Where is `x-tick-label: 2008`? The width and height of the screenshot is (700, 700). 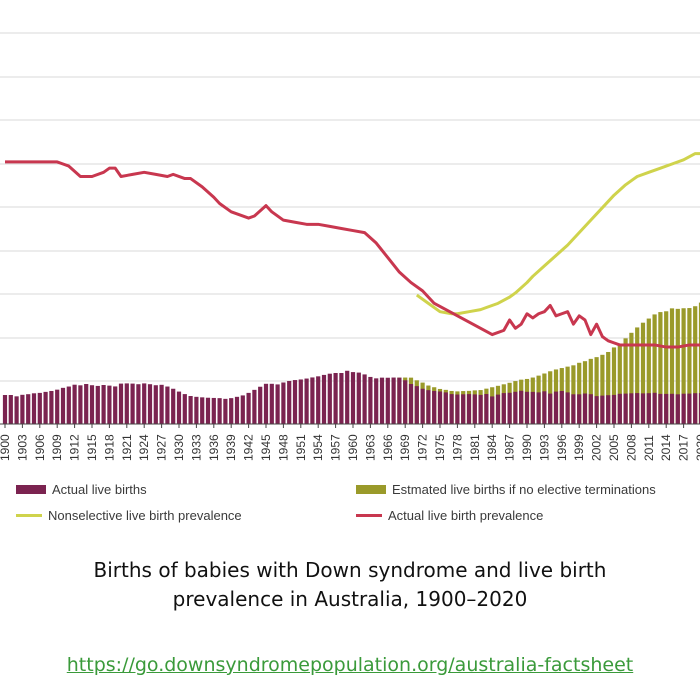
x-tick-label: 2008 is located at coordinates (631, 447).